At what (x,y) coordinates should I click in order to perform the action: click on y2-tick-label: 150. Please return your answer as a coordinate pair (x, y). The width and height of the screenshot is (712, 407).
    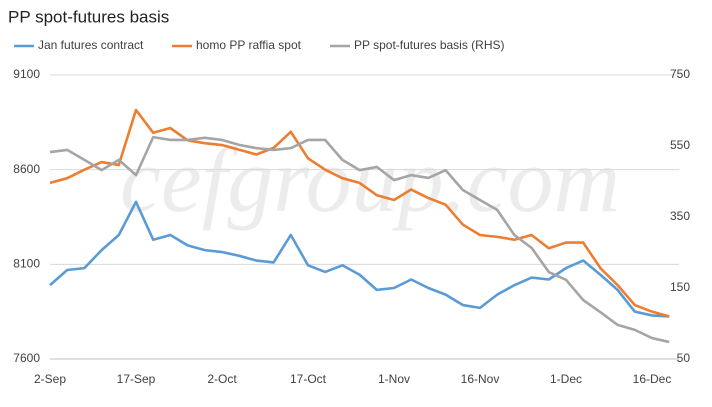
    Looking at the image, I should click on (680, 287).